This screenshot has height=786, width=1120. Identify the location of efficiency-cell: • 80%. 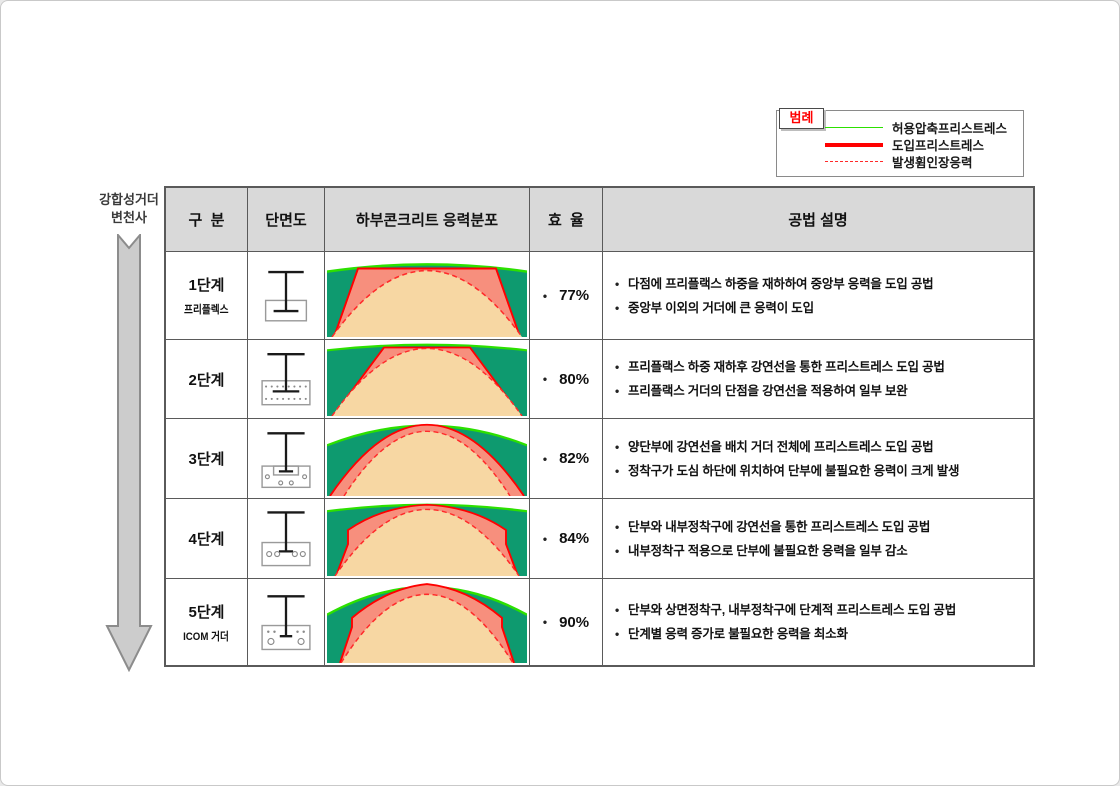
(566, 379).